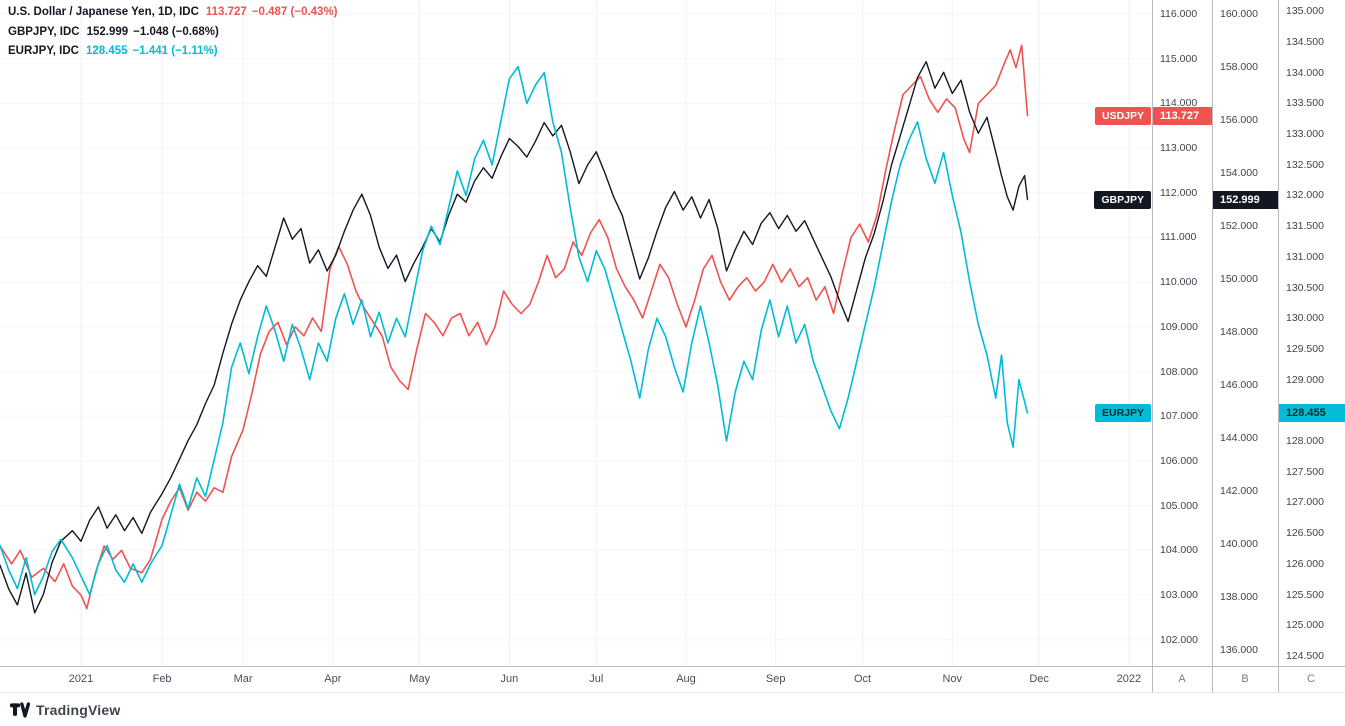 This screenshot has height=726, width=1345. What do you see at coordinates (1305, 441) in the screenshot?
I see `price-tick-label: 128.000` at bounding box center [1305, 441].